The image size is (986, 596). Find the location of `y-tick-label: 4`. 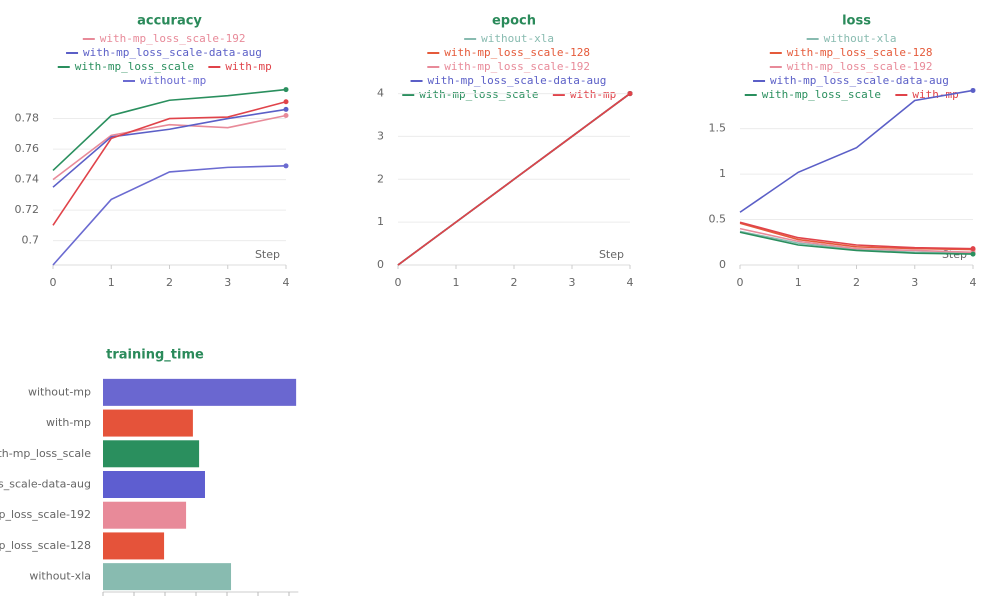

y-tick-label: 4 is located at coordinates (380, 93).